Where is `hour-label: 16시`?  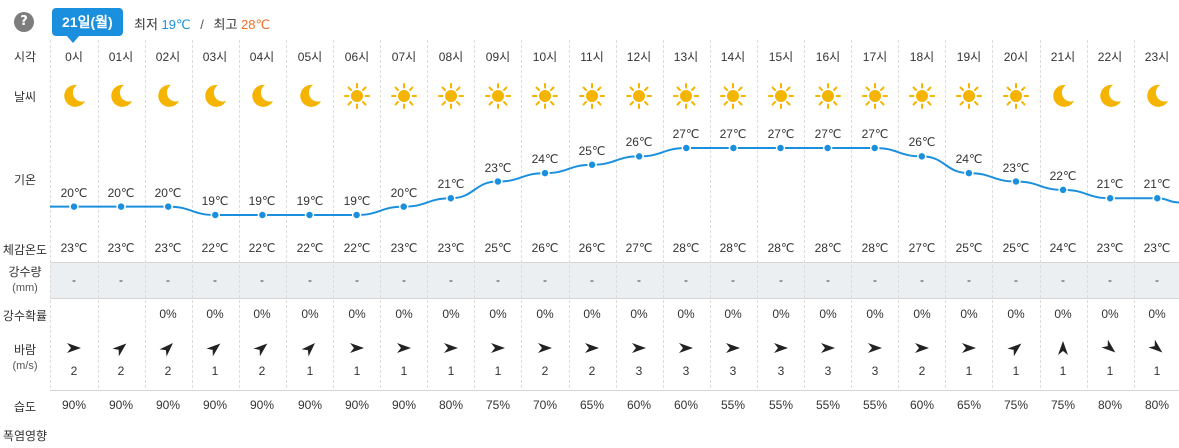
hour-label: 16시 is located at coordinates (828, 57).